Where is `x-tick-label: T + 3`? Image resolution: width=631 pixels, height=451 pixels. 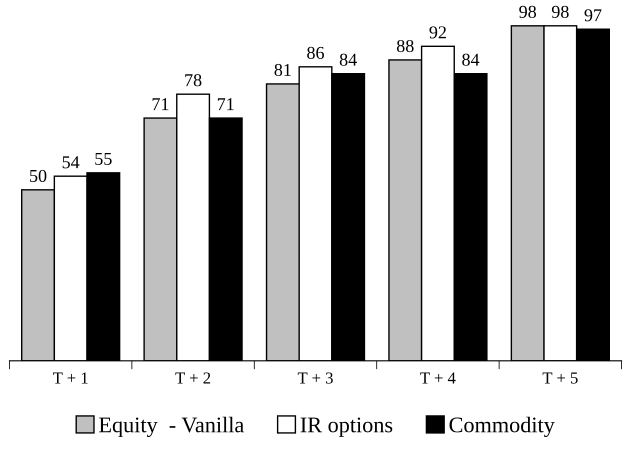 x-tick-label: T + 3 is located at coordinates (315, 378).